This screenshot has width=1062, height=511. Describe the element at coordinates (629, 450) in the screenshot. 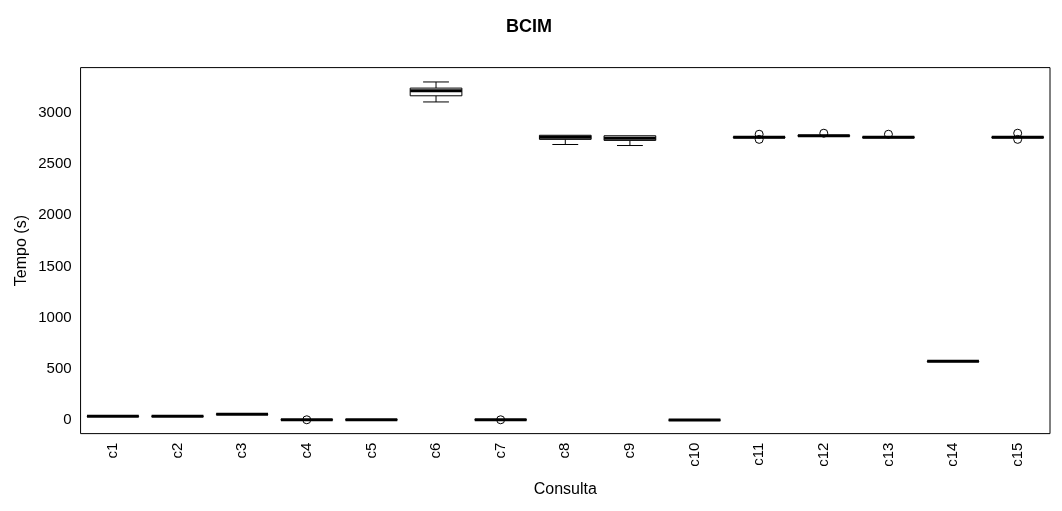

I see `x-tick-label: c9` at that location.